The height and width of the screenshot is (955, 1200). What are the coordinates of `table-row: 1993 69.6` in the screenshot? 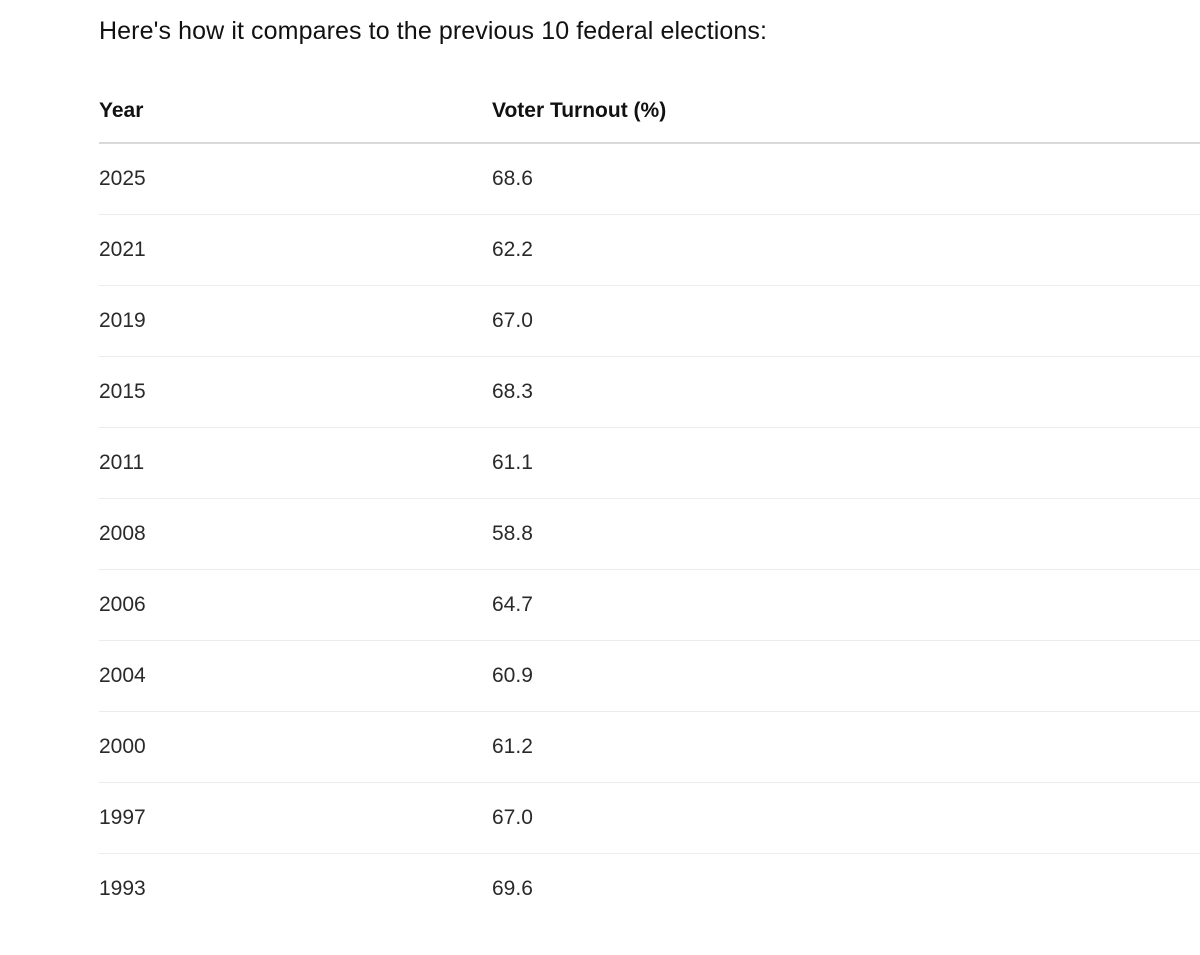 It's located at (649, 889).